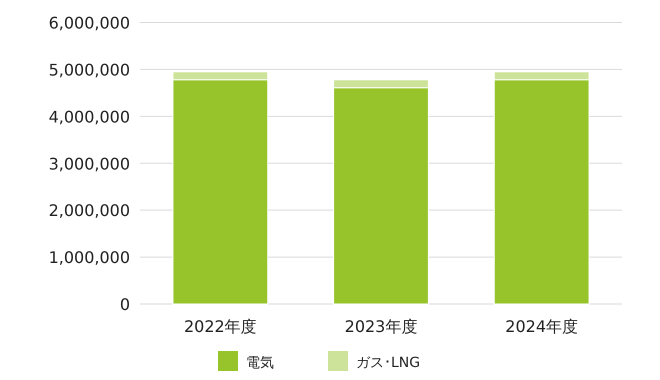 The height and width of the screenshot is (380, 660). Describe the element at coordinates (388, 363) in the screenshot. I see `legend-label: ガス･LNG` at that location.